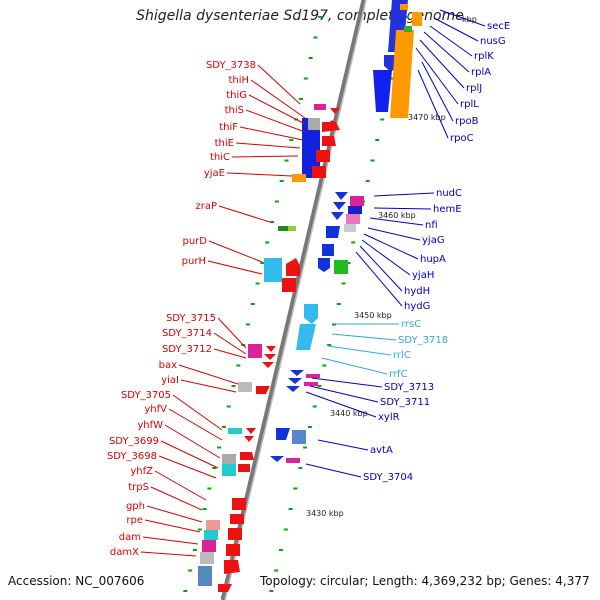 The height and width of the screenshot is (600, 600). I want to click on right-gene-label: yjaG, so click(433, 240).